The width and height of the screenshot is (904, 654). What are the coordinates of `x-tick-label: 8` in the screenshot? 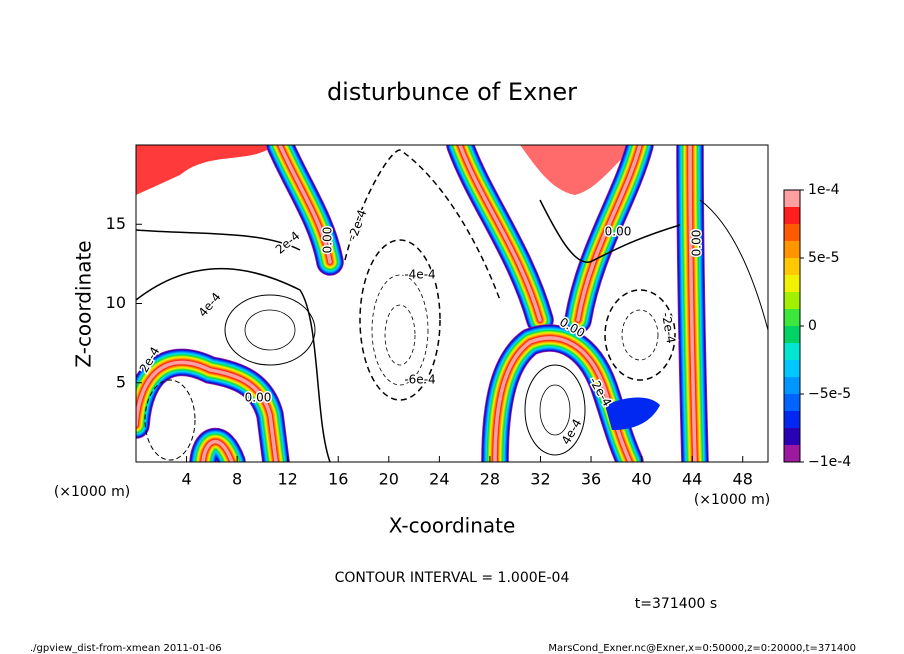 It's located at (237, 479).